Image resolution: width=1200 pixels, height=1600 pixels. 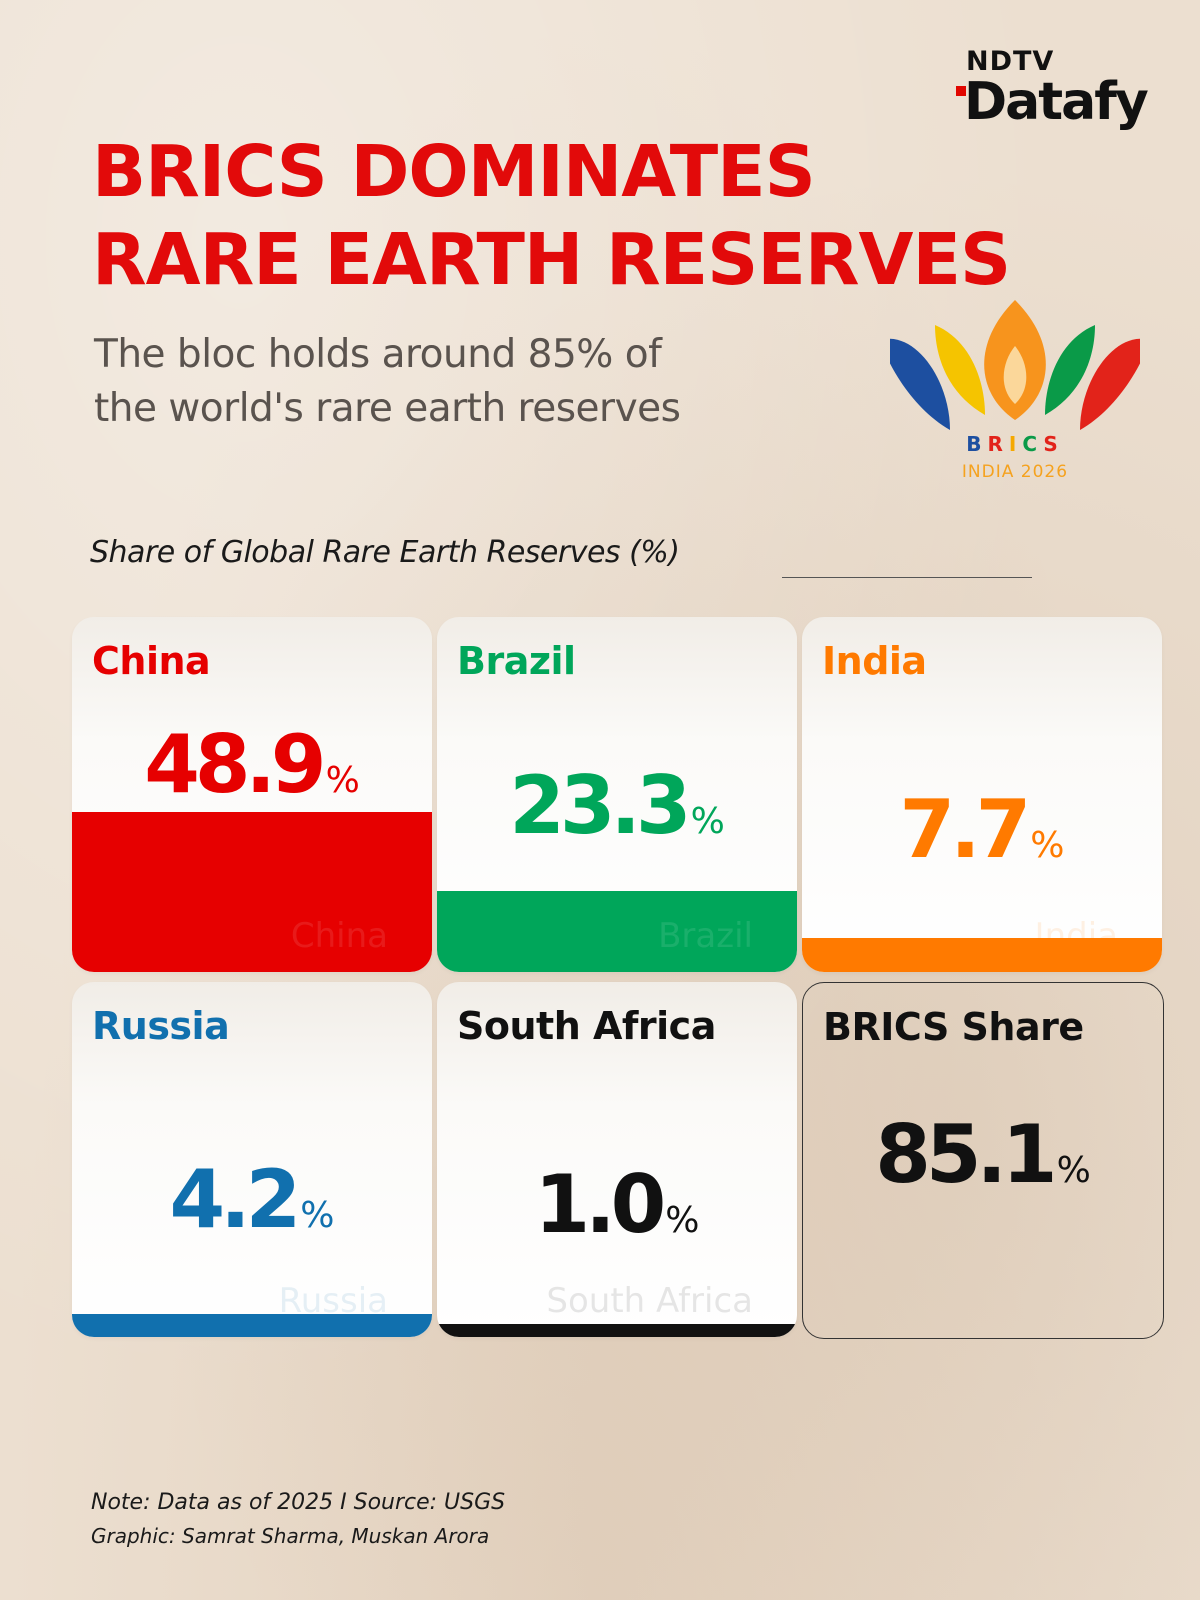 I want to click on total-number: 85.1, so click(x=966, y=1154).